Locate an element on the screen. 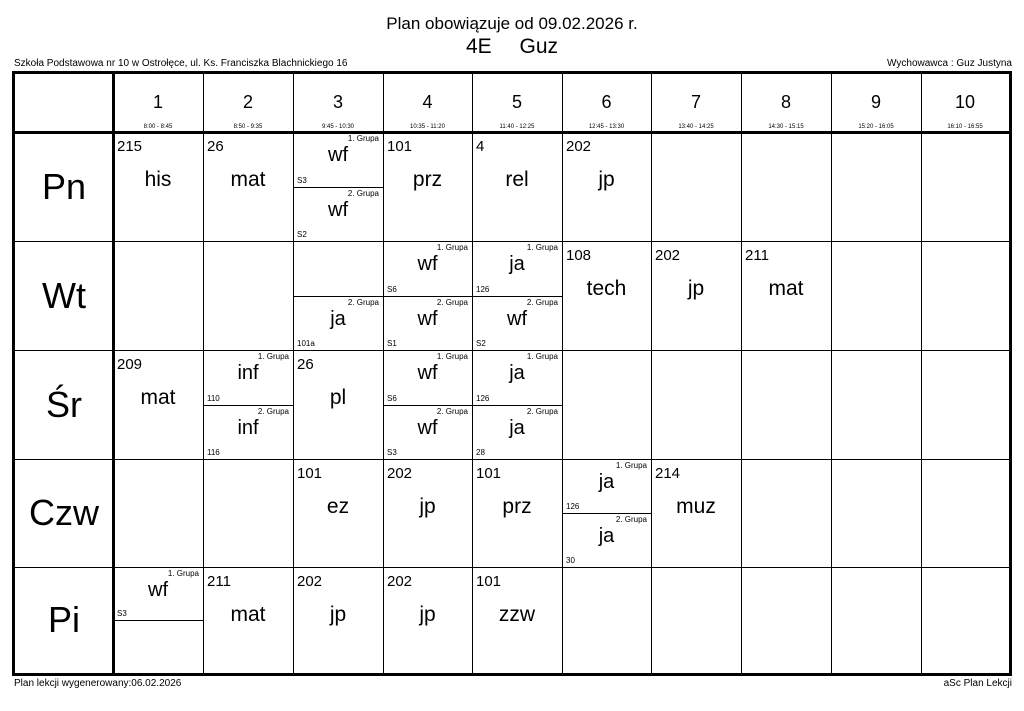 This screenshot has height=711, width=1024. lesson-cell: 214 muz is located at coordinates (696, 513).